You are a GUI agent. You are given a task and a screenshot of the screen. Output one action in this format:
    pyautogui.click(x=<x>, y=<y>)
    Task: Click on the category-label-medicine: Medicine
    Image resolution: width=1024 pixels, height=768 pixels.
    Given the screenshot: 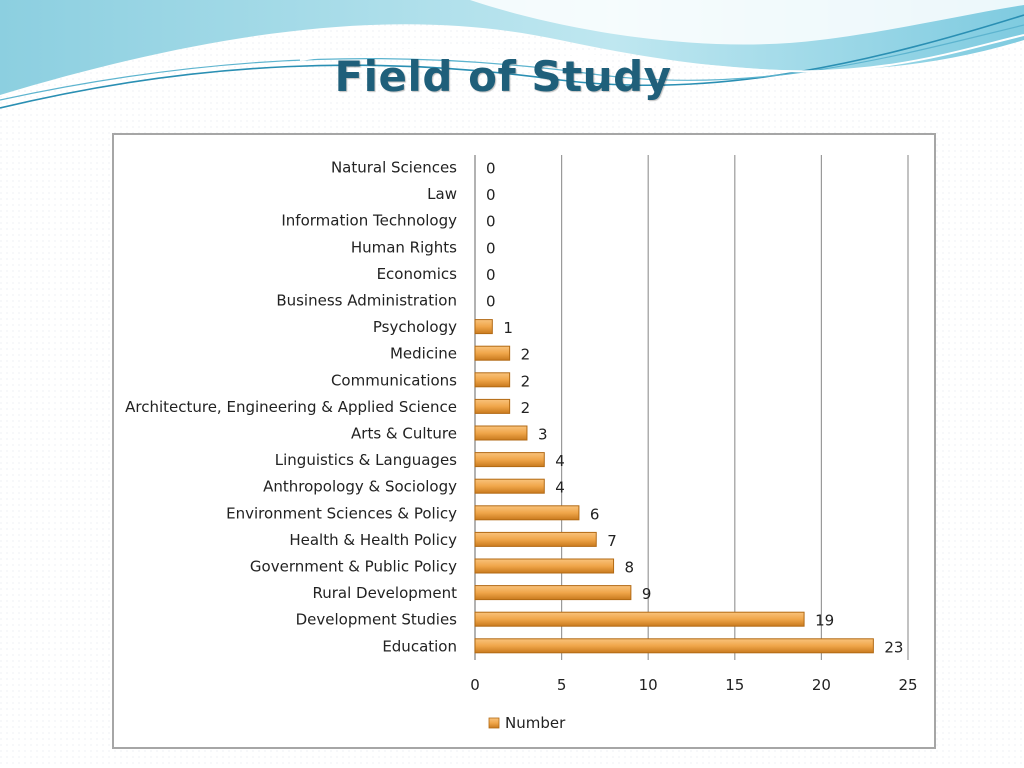 What is the action you would take?
    pyautogui.click(x=423, y=354)
    